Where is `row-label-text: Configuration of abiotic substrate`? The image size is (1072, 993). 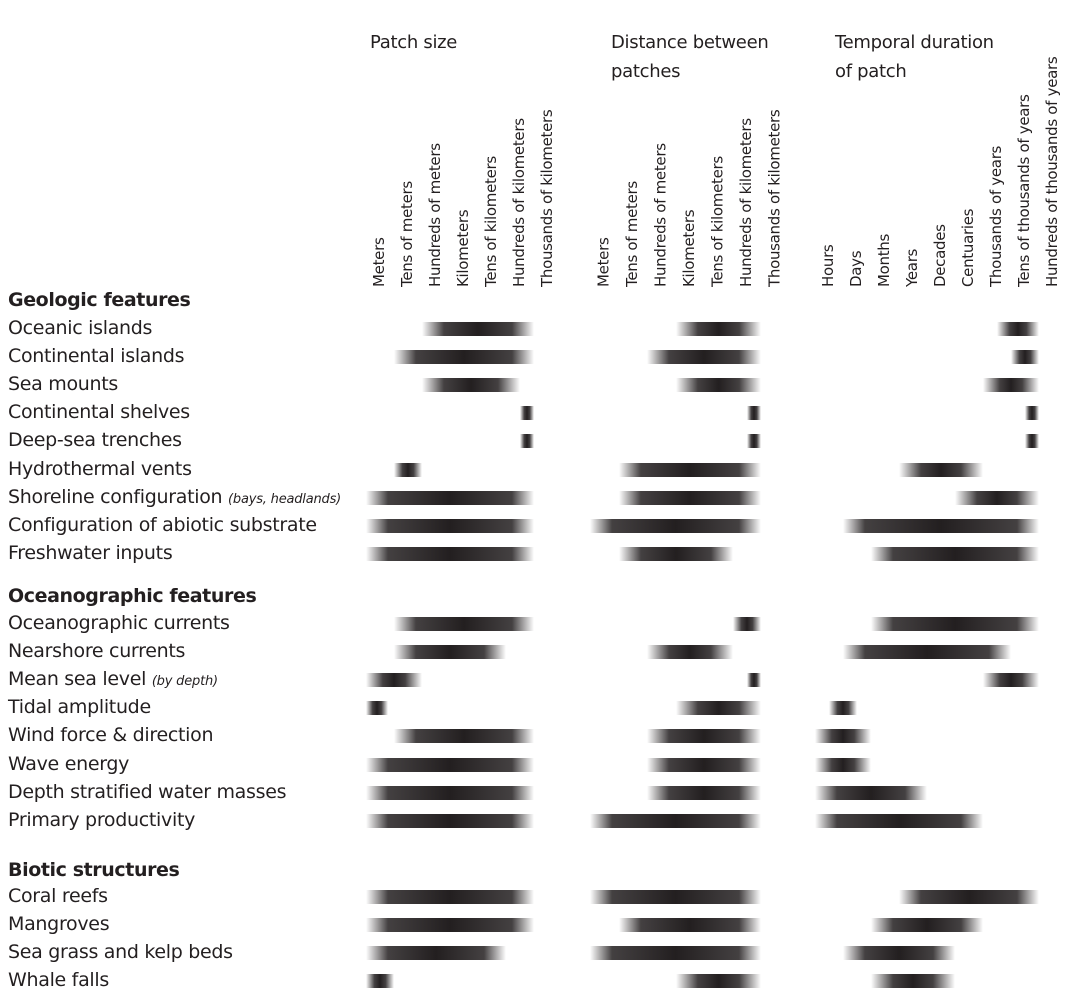 row-label-text: Configuration of abiotic substrate is located at coordinates (162, 524).